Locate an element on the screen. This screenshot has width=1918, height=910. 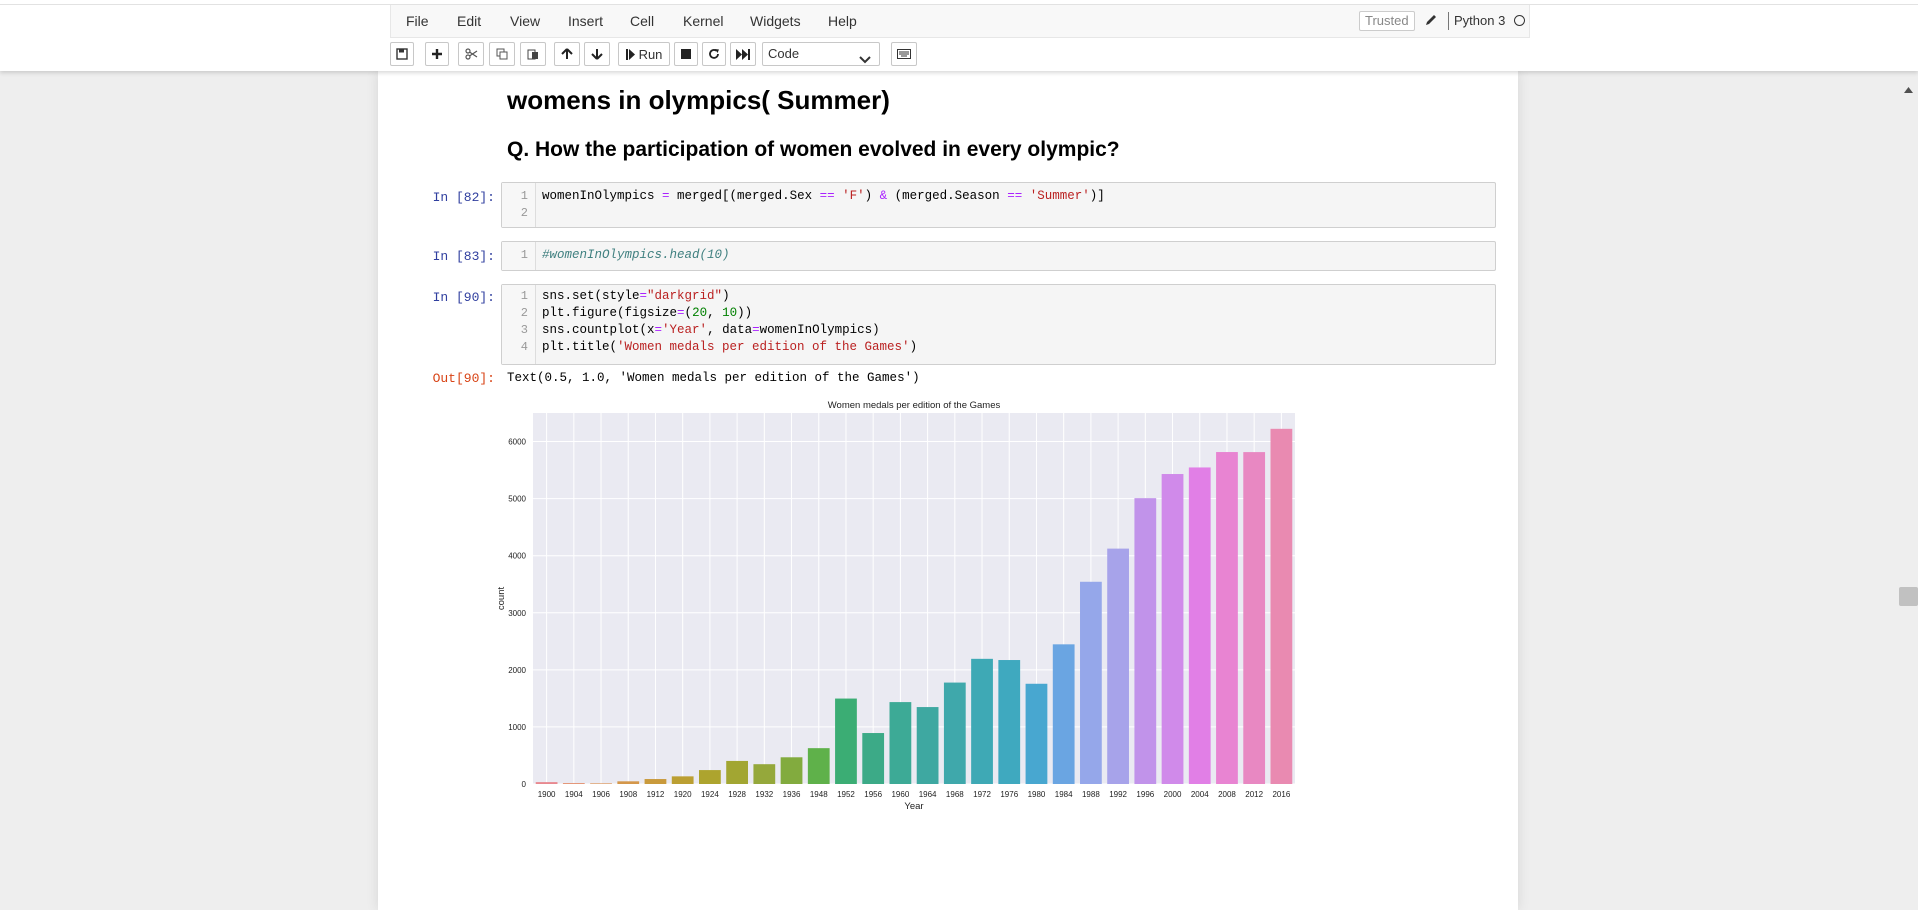
run-button: Run is located at coordinates (644, 54).